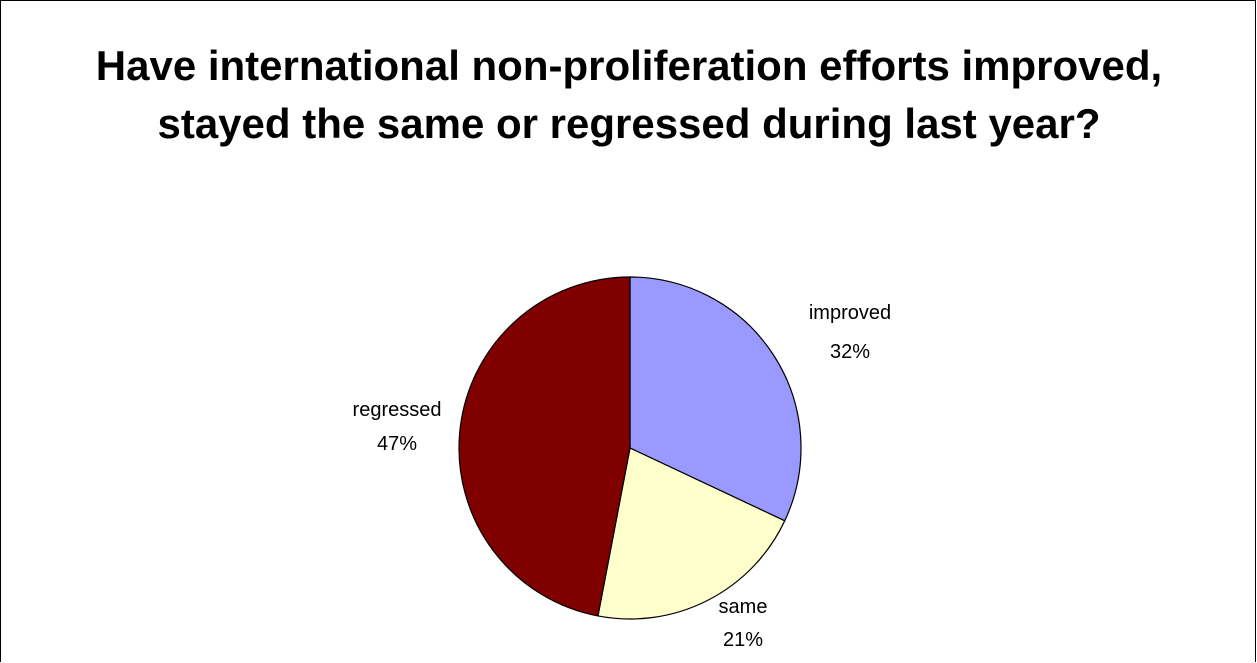 Image resolution: width=1257 pixels, height=663 pixels. Describe the element at coordinates (397, 410) in the screenshot. I see `slice-label-regressed: regressed` at that location.